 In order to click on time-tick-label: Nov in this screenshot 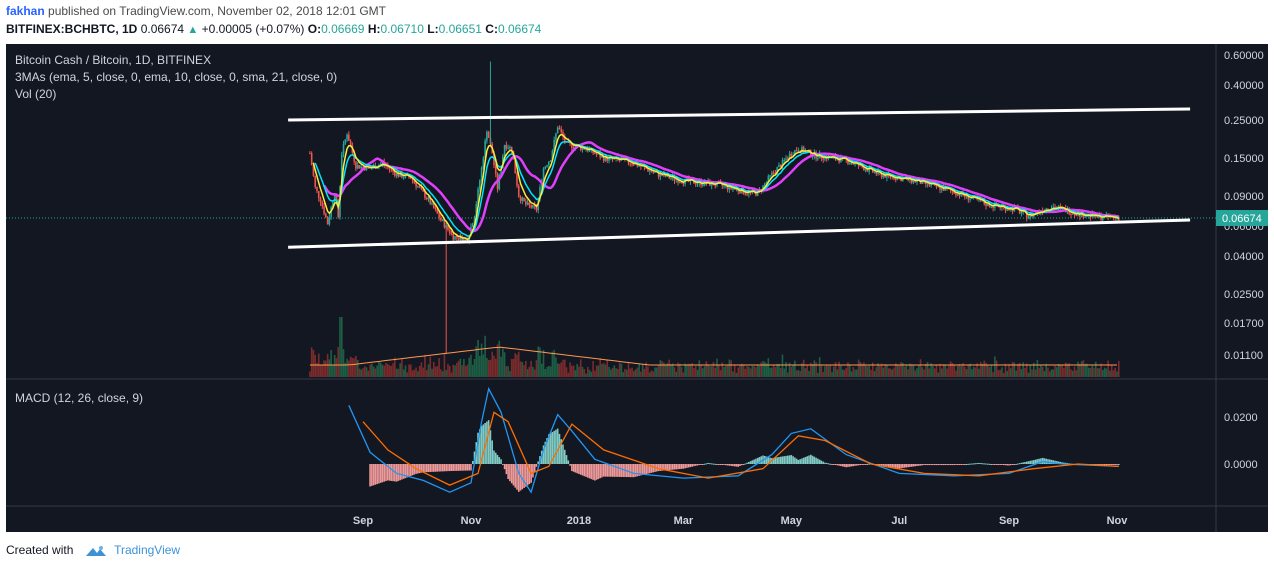, I will do `click(472, 521)`.